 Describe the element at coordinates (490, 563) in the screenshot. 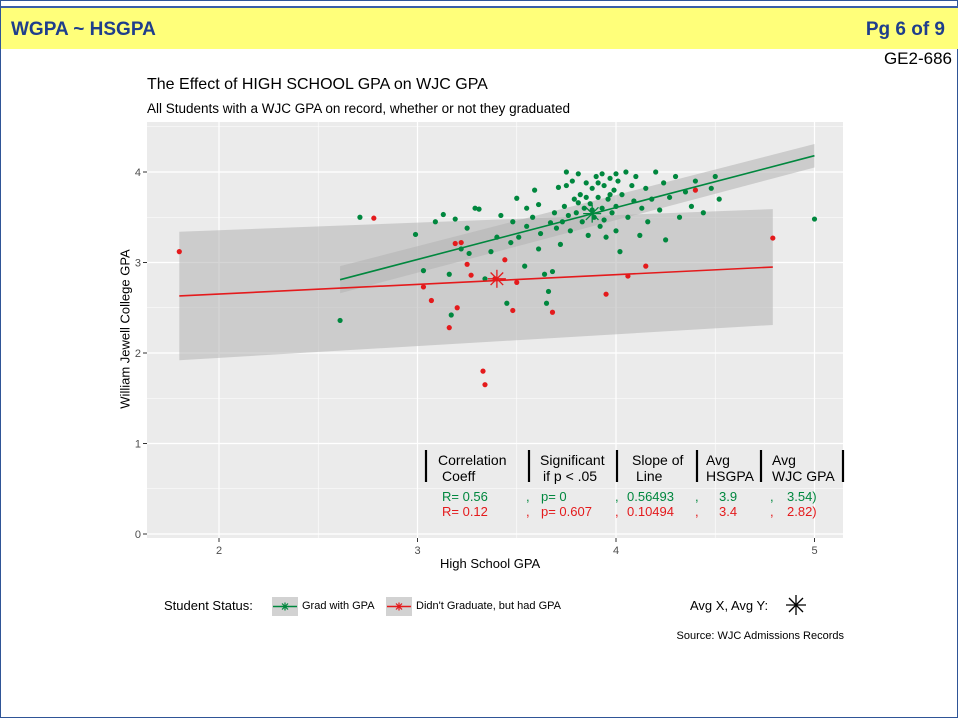

I see `x-axis-label: High School GPA` at that location.